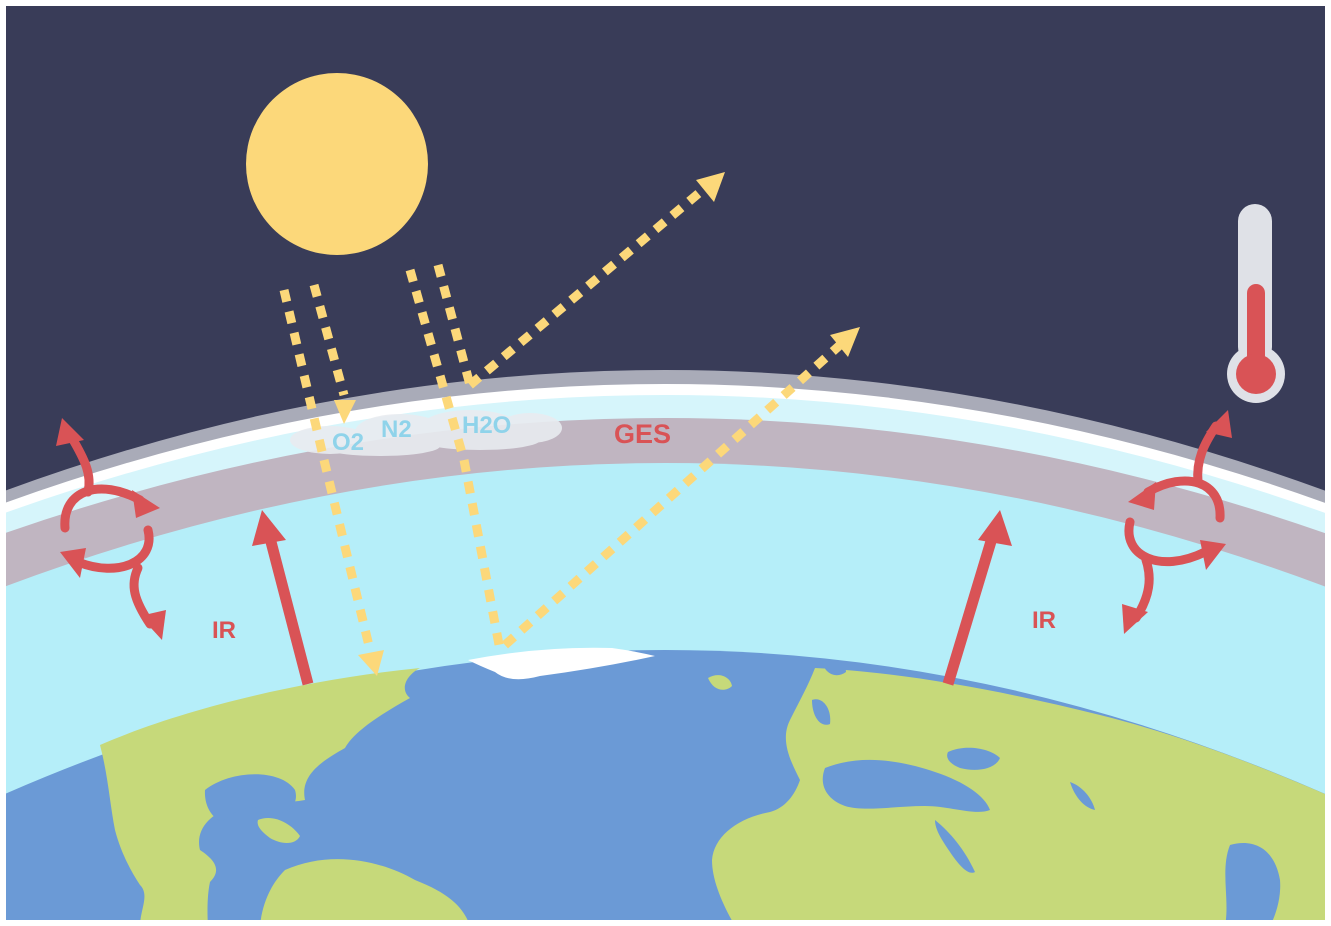 The height and width of the screenshot is (926, 1331). I want to click on label-h2o: H2O, so click(486, 425).